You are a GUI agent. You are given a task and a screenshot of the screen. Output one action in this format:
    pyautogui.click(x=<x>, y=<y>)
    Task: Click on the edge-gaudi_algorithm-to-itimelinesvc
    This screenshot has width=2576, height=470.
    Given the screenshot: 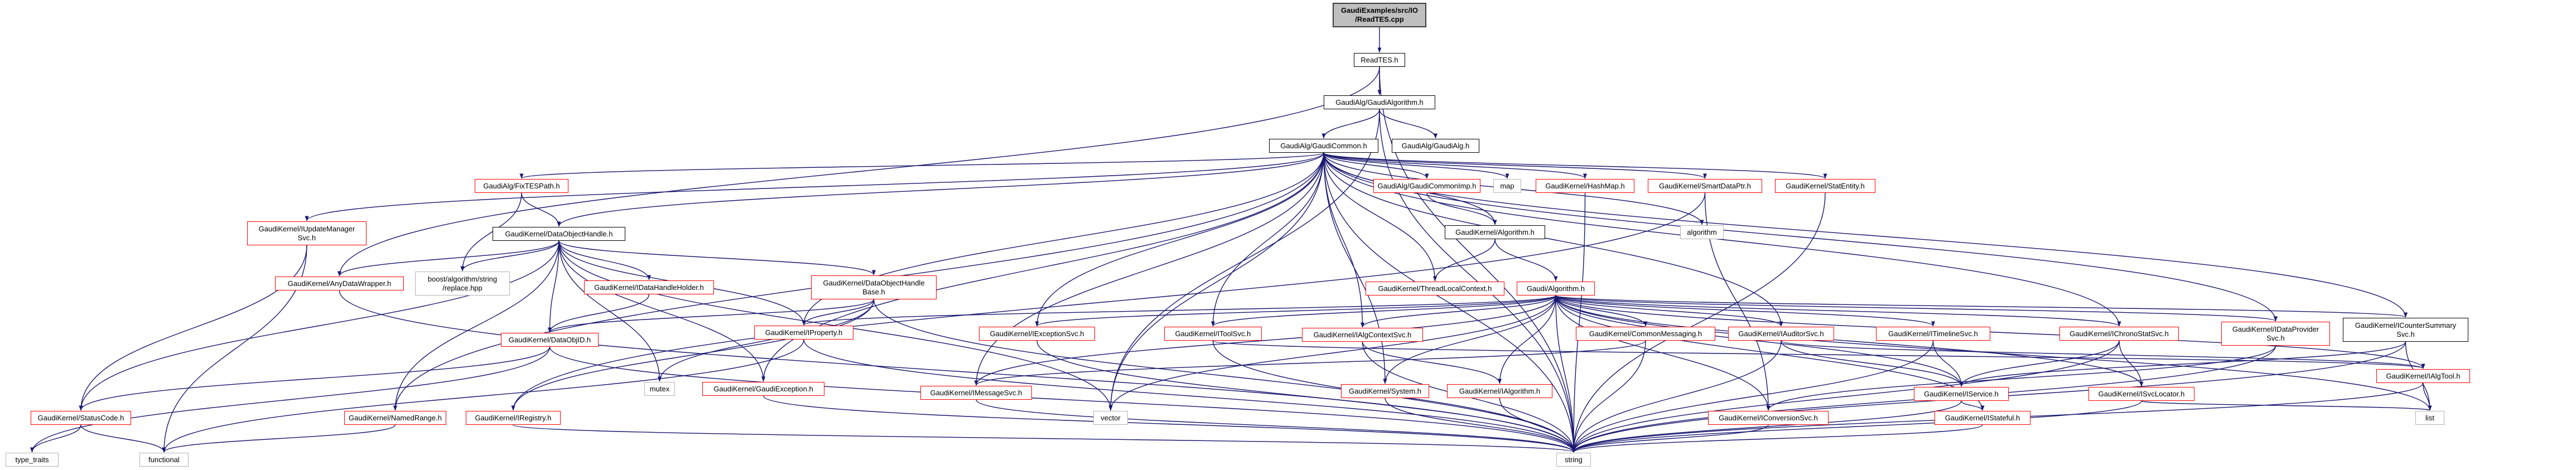 What is the action you would take?
    pyautogui.click(x=1745, y=311)
    